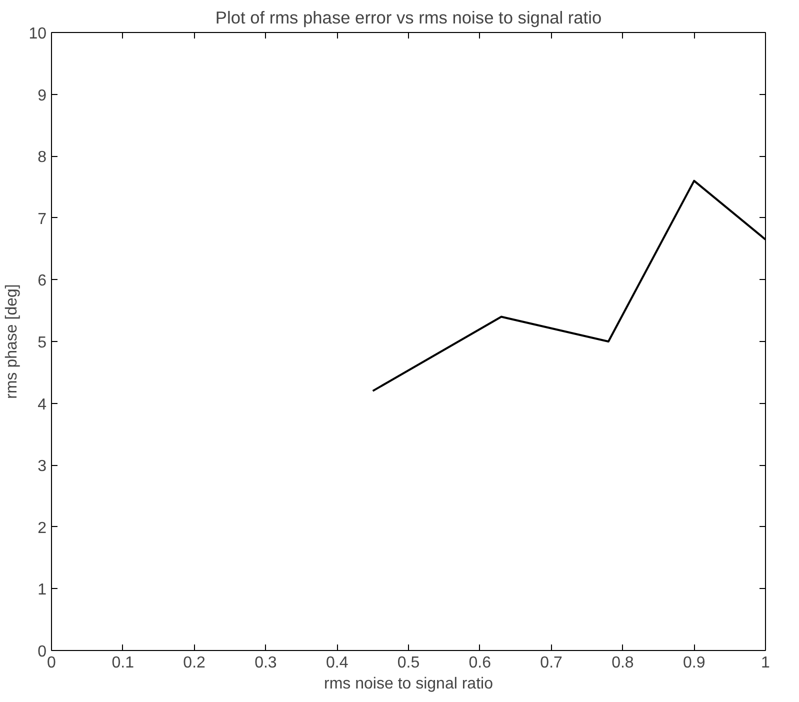 The image size is (799, 702). What do you see at coordinates (42, 95) in the screenshot?
I see `y-tick-label: 9` at bounding box center [42, 95].